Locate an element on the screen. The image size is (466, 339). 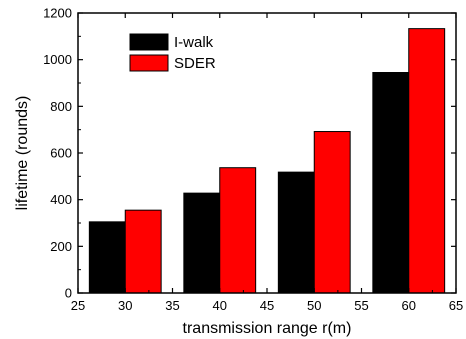
y-tick-label: 200 is located at coordinates (61, 246).